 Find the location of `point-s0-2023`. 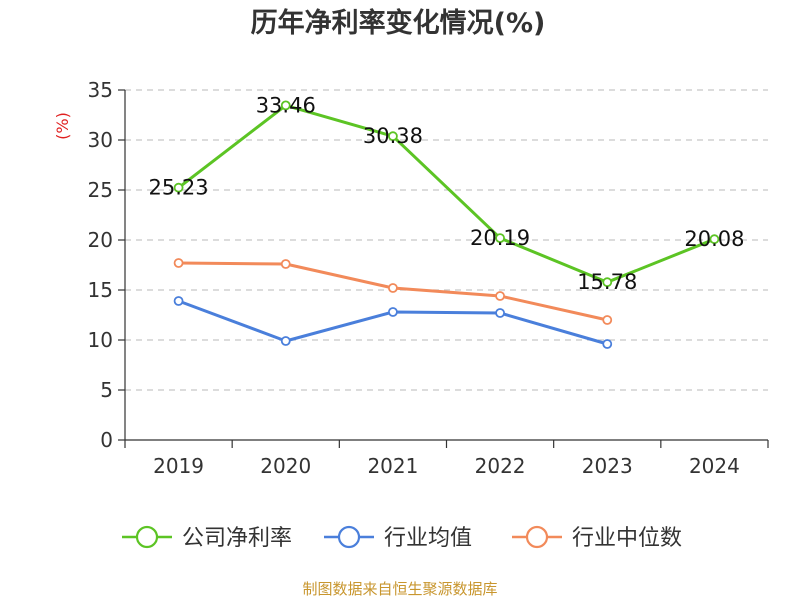

point-s0-2023 is located at coordinates (607, 282).